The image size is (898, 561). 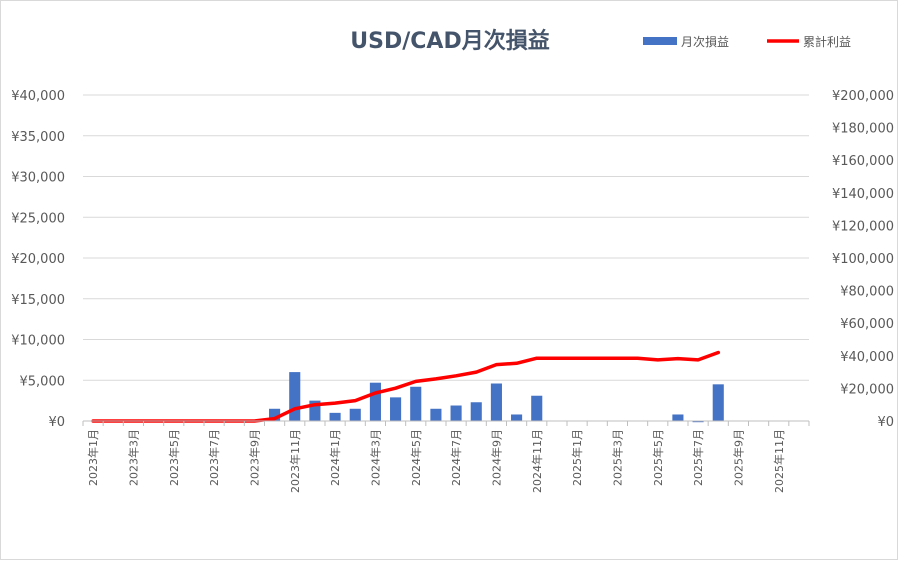 I want to click on x-tick-label: 2023年11月, so click(x=295, y=461).